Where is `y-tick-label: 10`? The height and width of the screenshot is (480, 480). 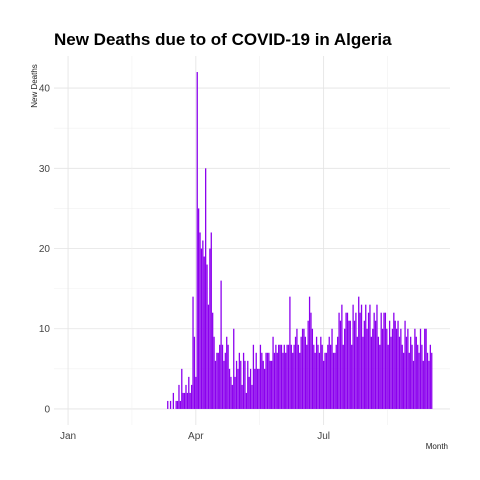
y-tick-label: 10 is located at coordinates (45, 329).